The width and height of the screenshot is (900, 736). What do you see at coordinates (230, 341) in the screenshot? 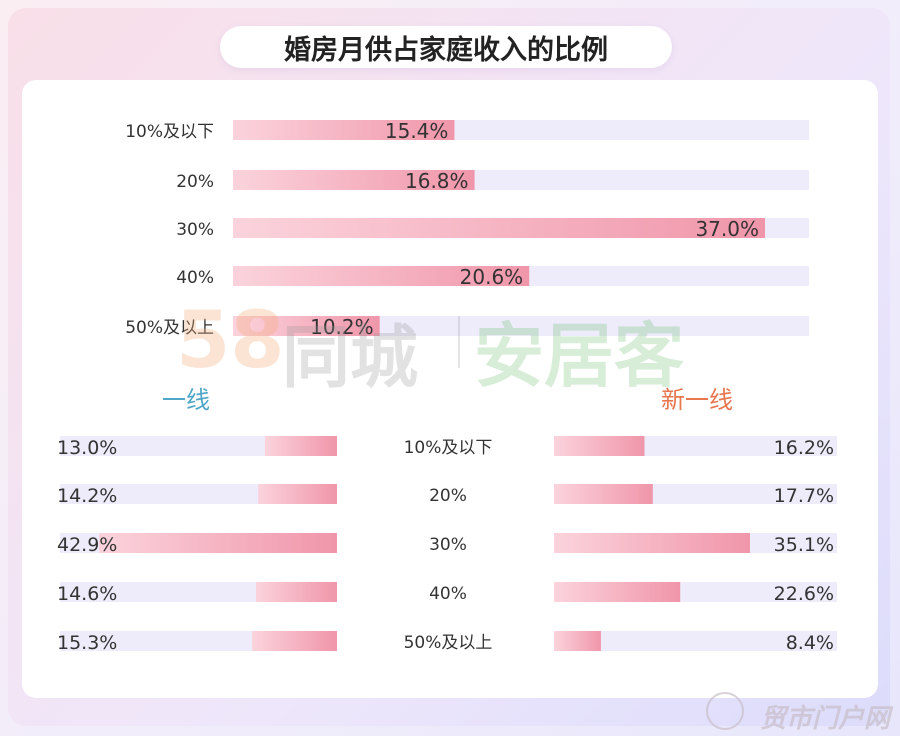
I see `watermark-number: 58` at bounding box center [230, 341].